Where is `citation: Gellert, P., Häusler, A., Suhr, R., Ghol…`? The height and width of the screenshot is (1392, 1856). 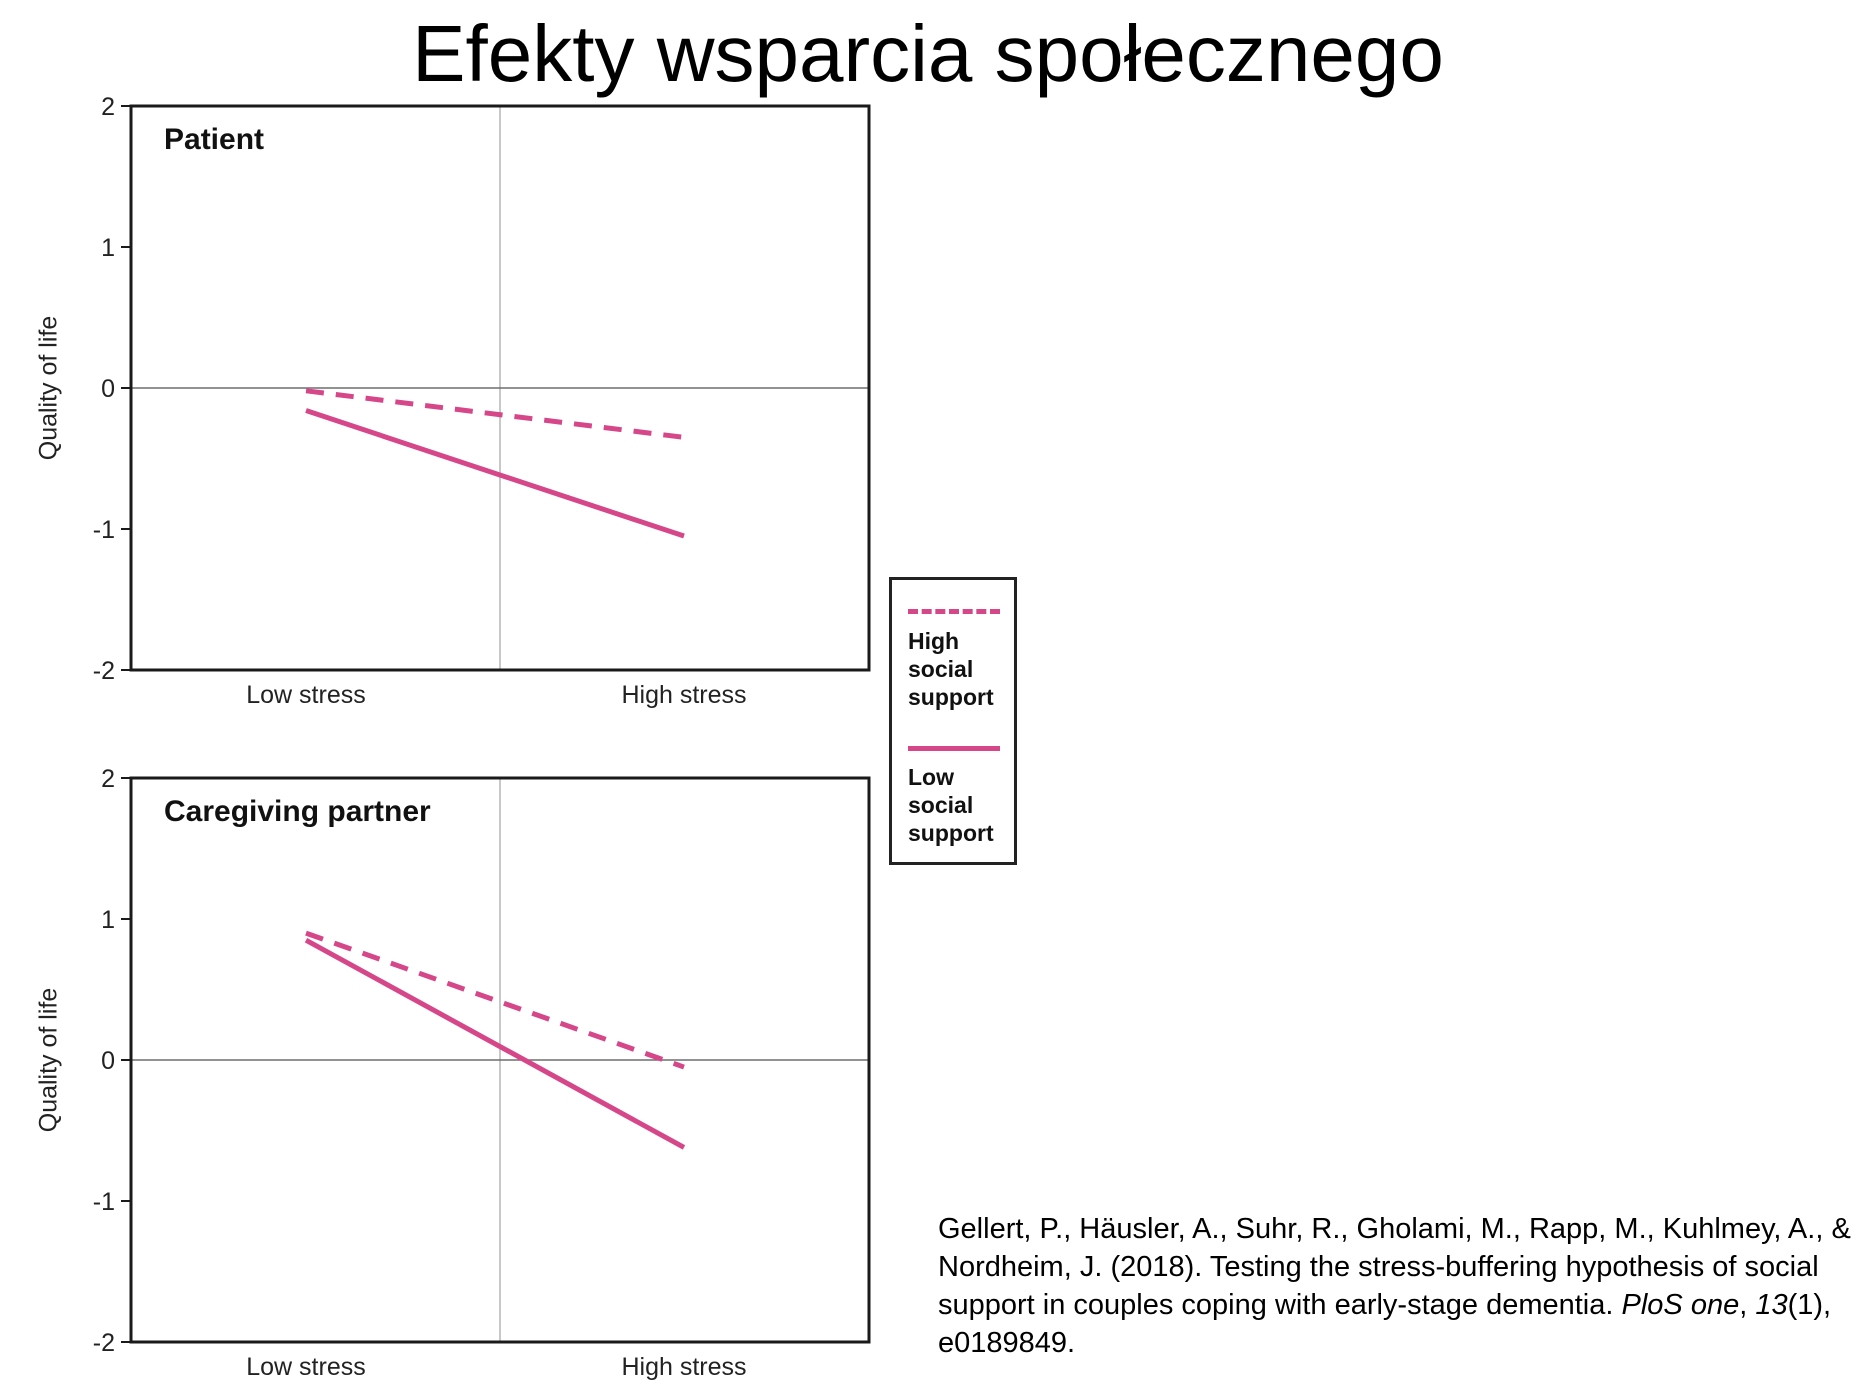
citation: Gellert, P., Häusler, A., Suhr, R., Ghol… is located at coordinates (1394, 1286).